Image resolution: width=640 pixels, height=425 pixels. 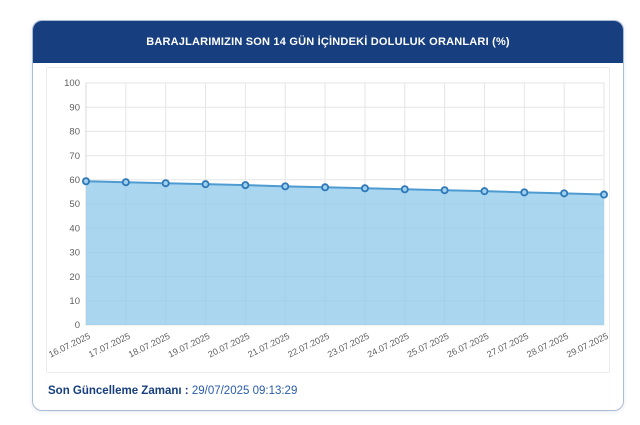 I want to click on svg-text: 60, so click(x=74, y=180).